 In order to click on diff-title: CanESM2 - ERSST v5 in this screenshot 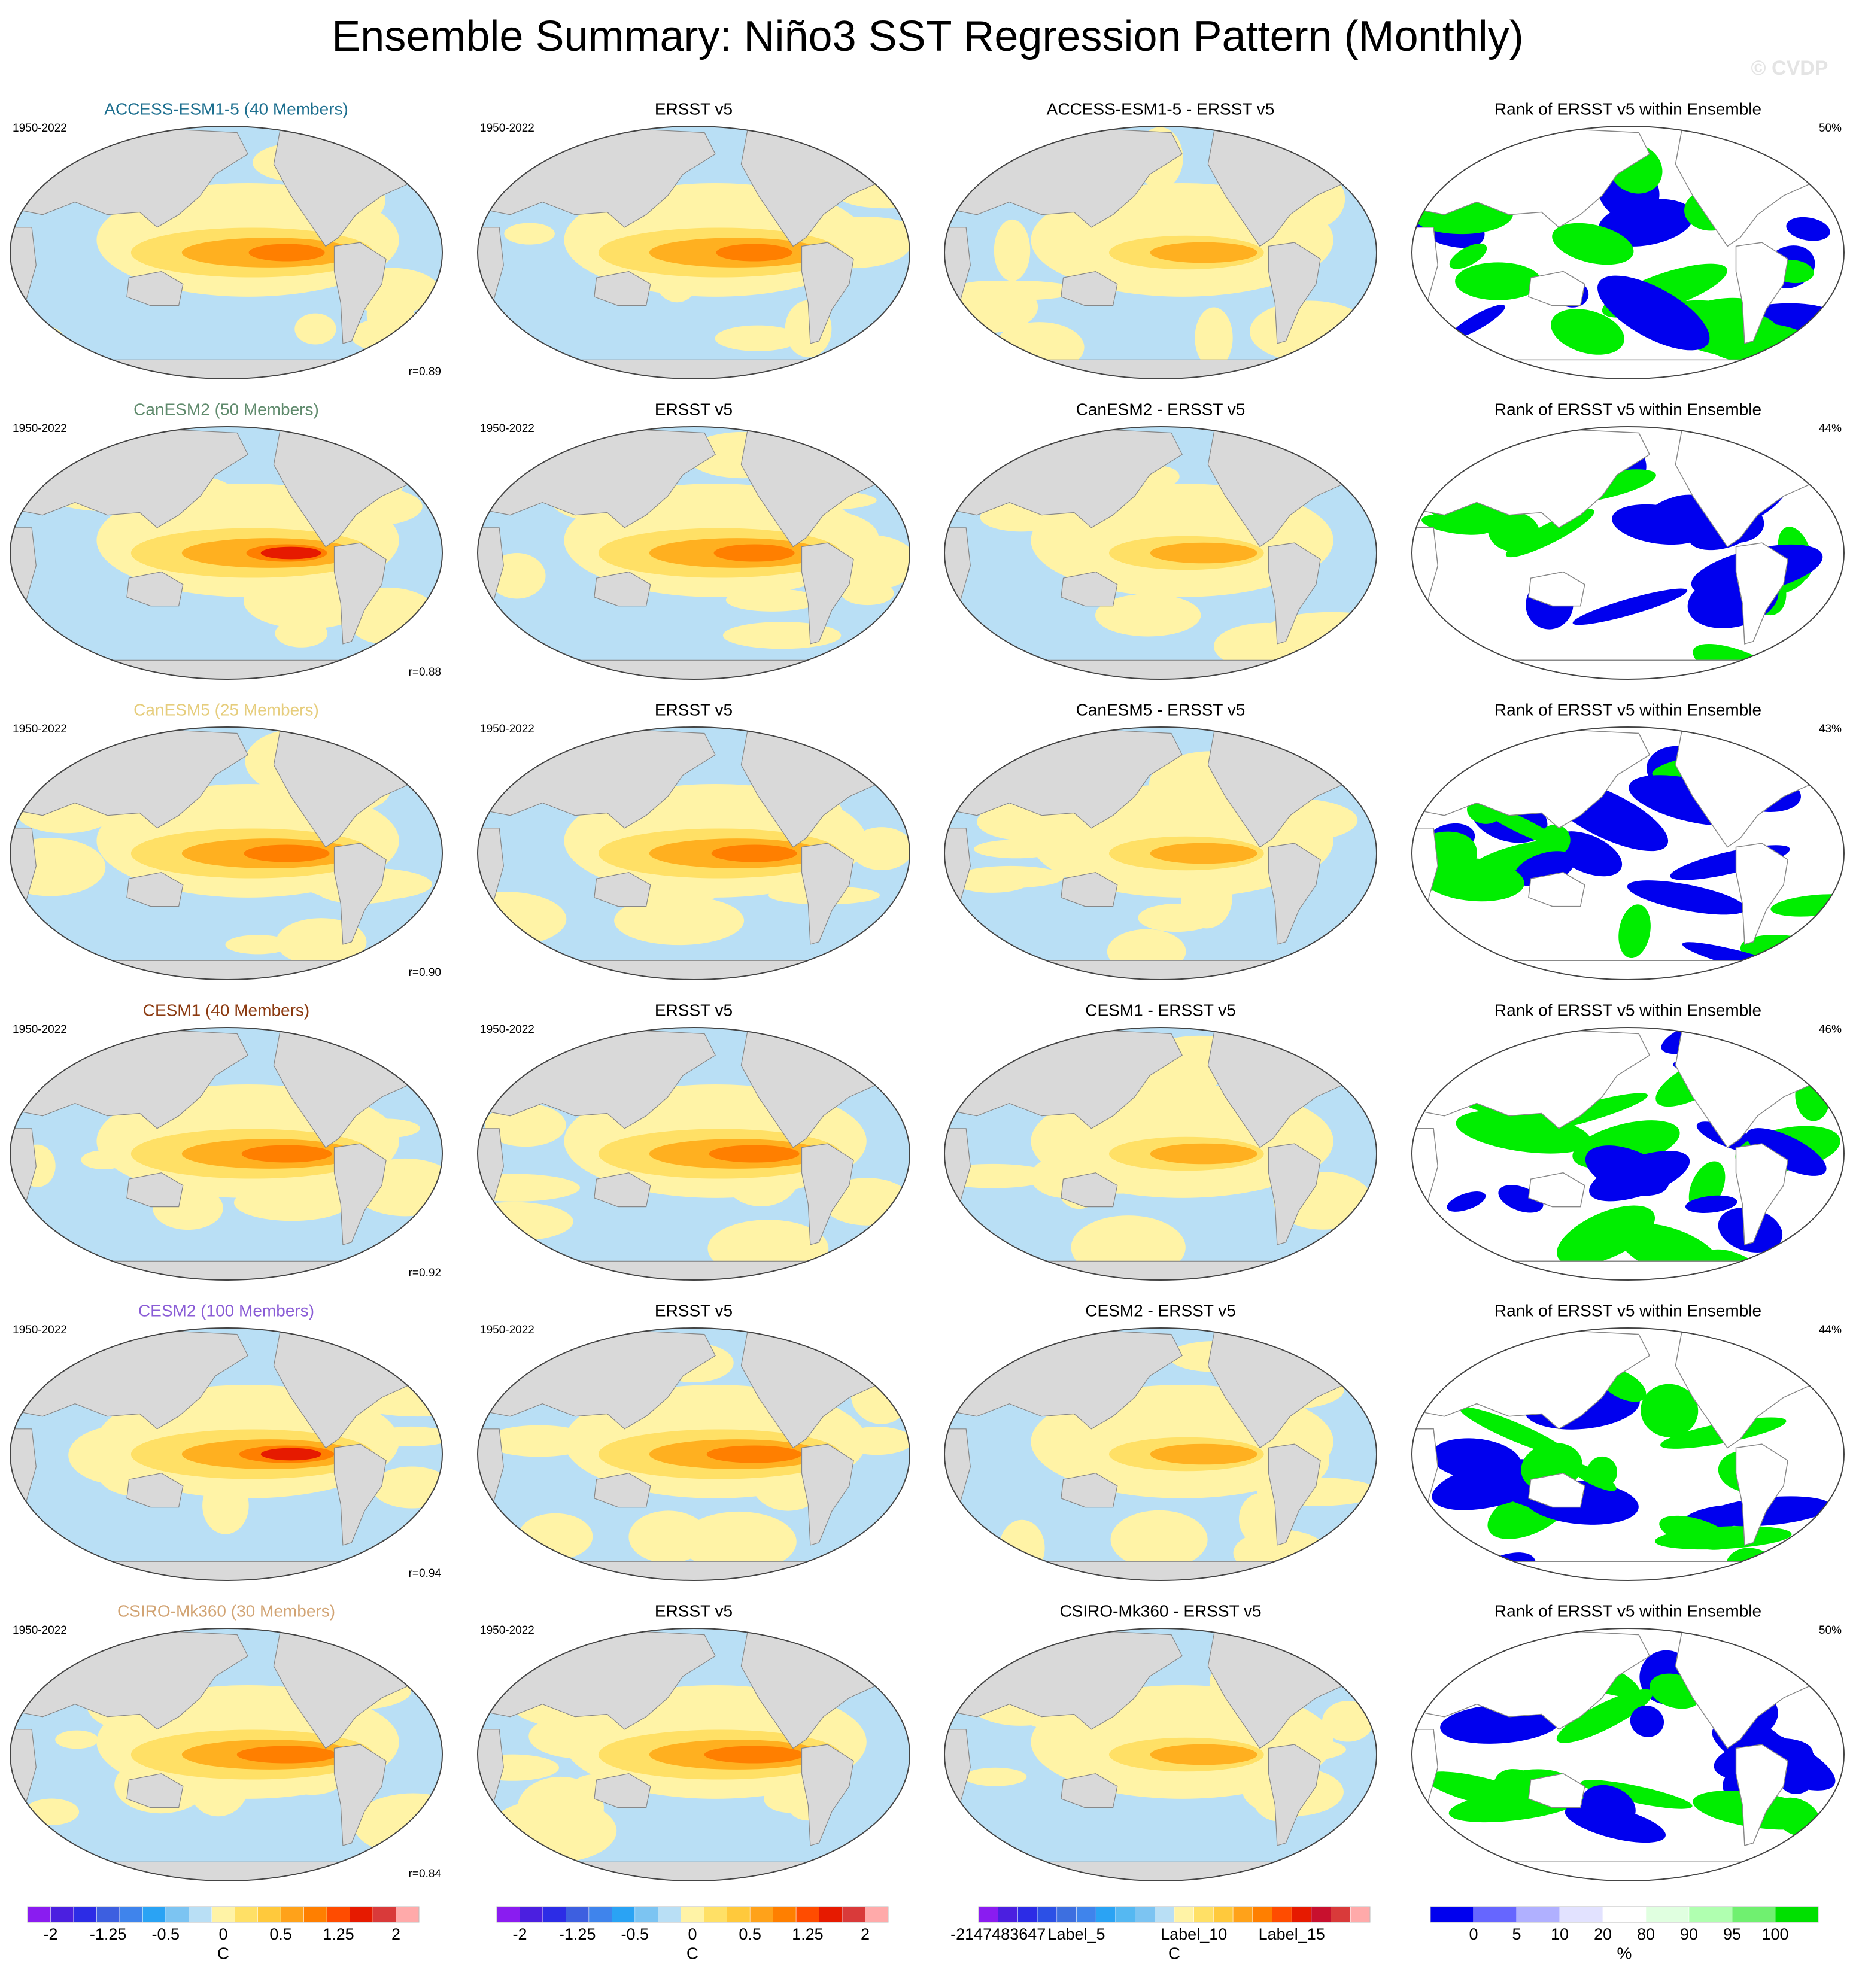, I will do `click(1161, 409)`.